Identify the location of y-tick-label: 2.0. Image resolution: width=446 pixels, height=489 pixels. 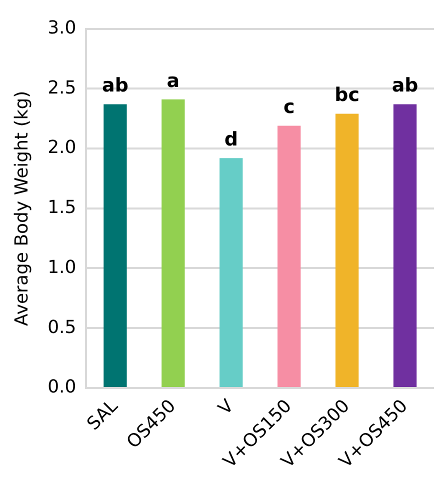
(62, 147).